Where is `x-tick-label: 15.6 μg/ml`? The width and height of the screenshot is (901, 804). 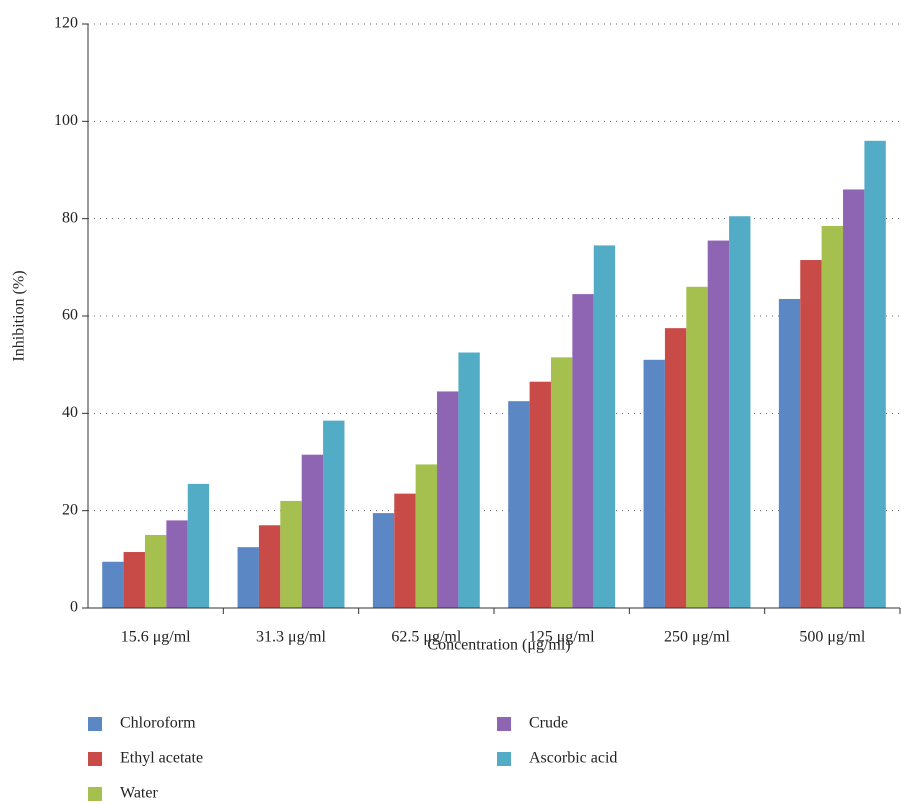 x-tick-label: 15.6 μg/ml is located at coordinates (156, 637).